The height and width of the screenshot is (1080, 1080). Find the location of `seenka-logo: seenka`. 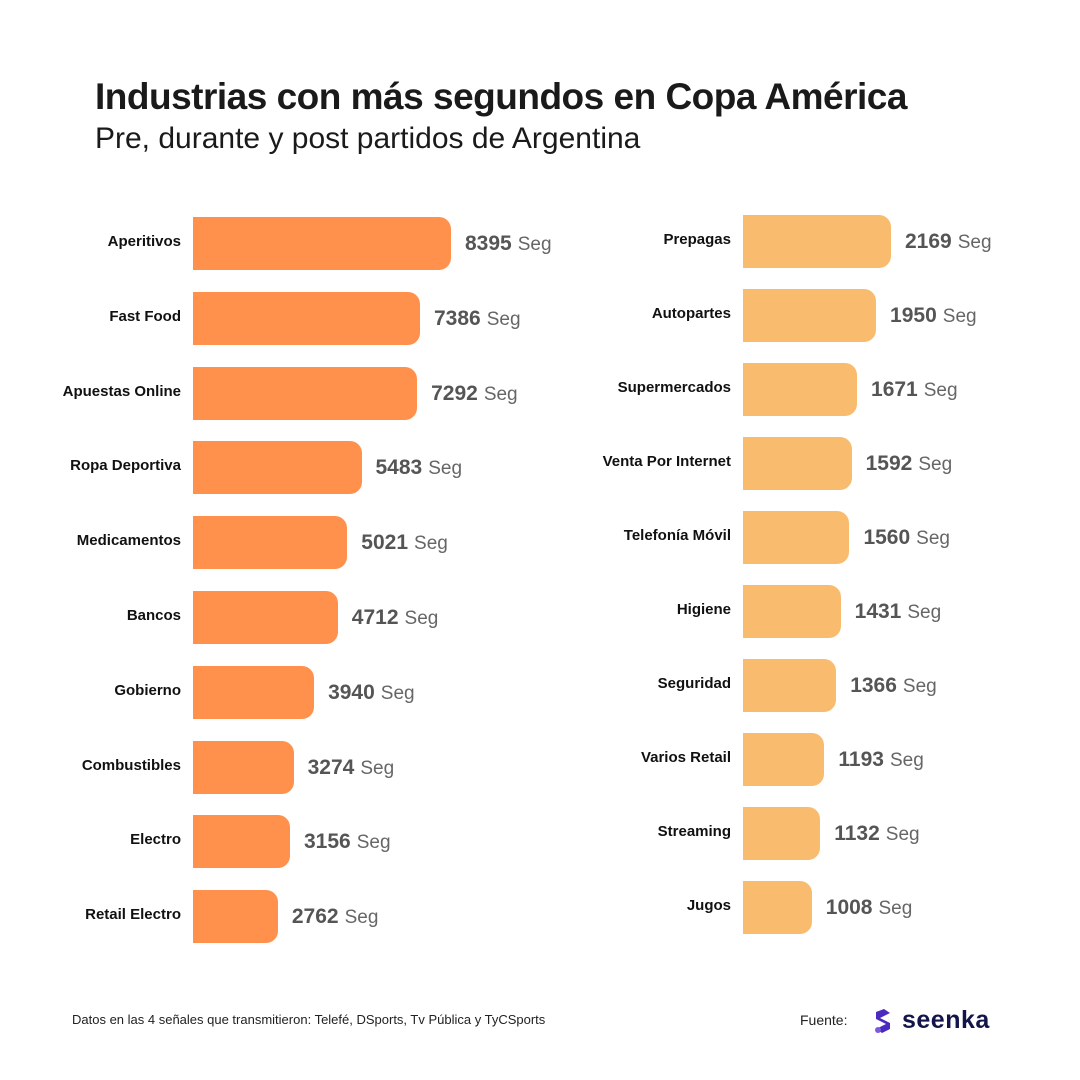

seenka-logo: seenka is located at coordinates (931, 1020).